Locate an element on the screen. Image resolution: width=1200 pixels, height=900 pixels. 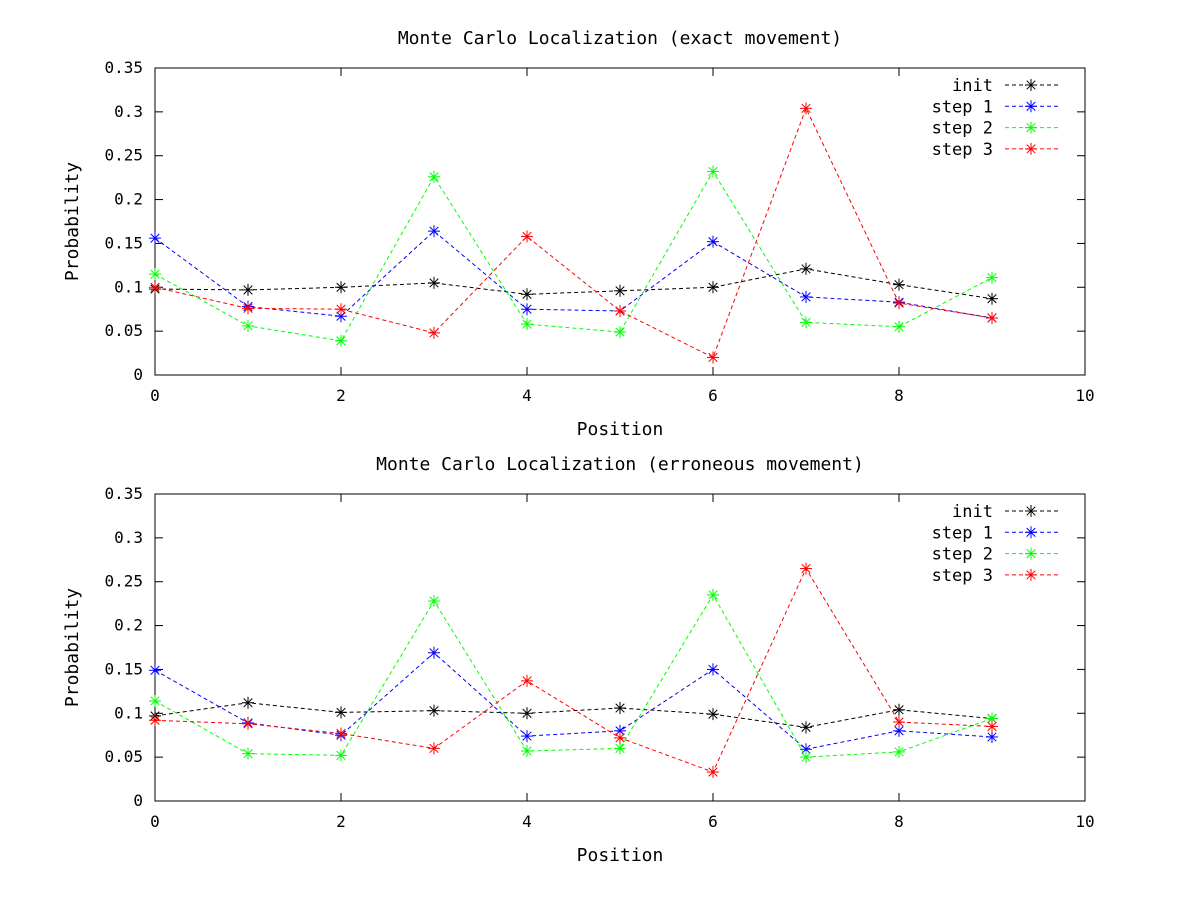
x-axis-label: Position is located at coordinates (620, 429).